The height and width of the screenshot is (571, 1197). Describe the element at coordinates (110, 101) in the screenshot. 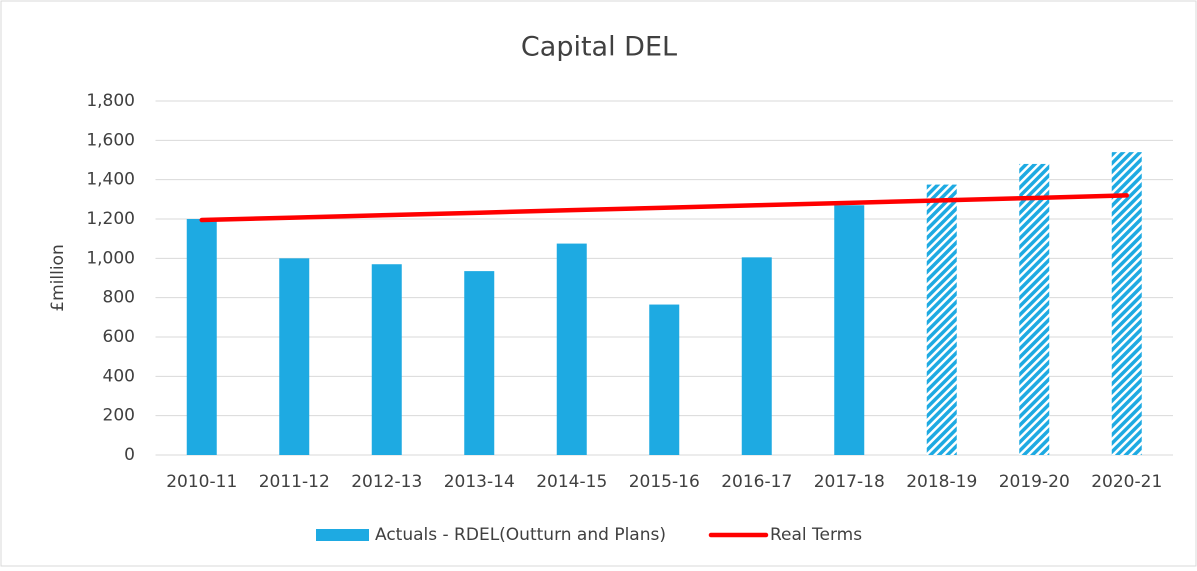

I see `y-tick-label: 1,800` at that location.